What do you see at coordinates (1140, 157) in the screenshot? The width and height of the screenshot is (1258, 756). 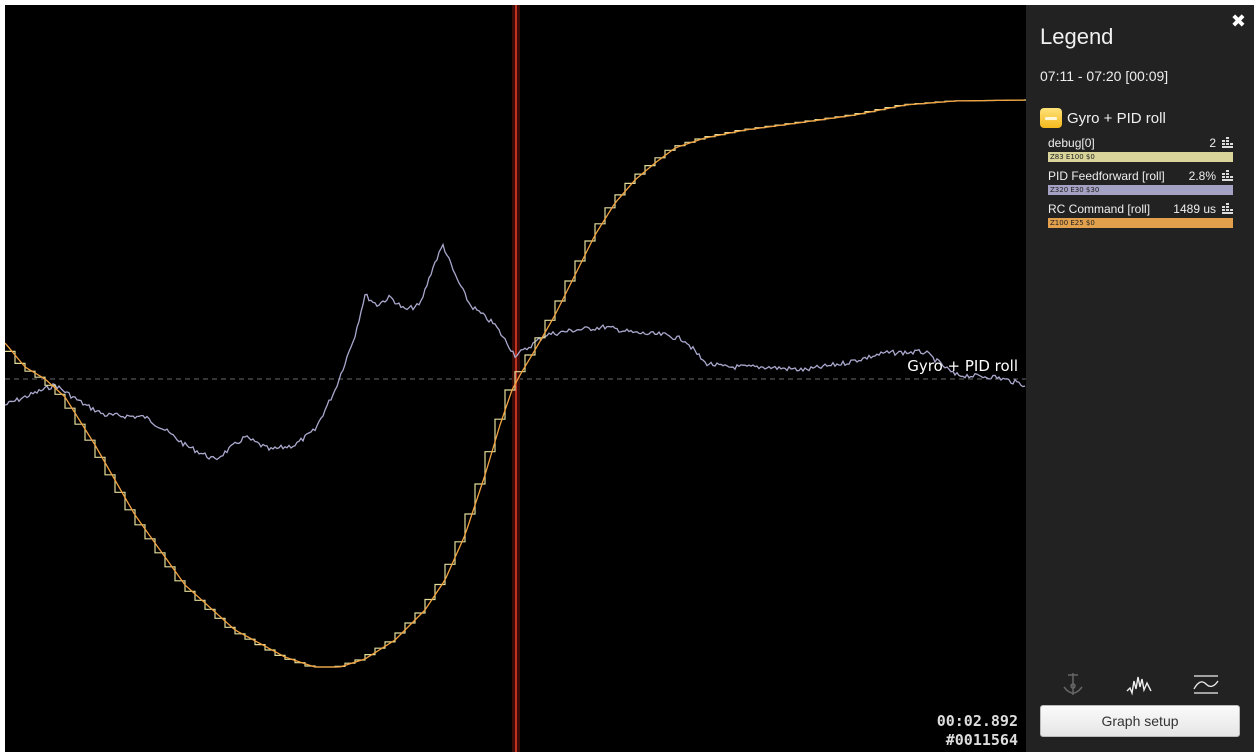 I see `field-scale-bar: Z83 E100 $0` at bounding box center [1140, 157].